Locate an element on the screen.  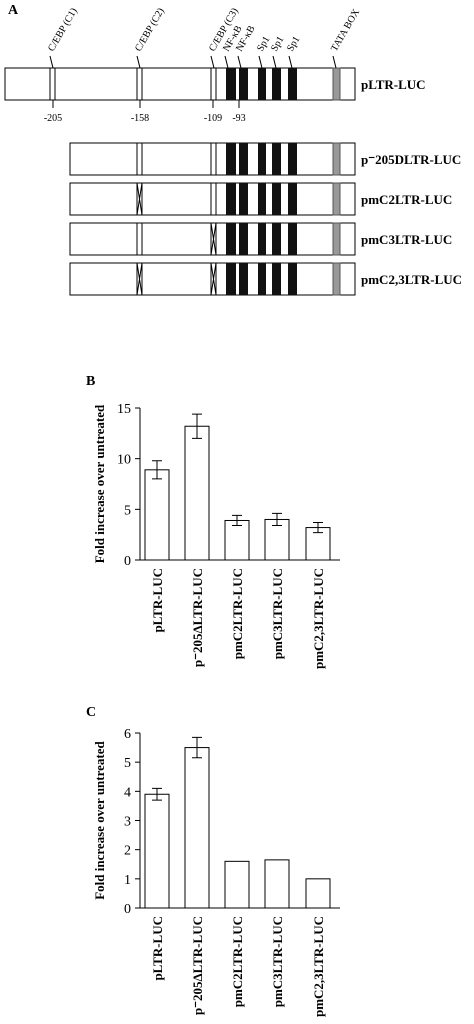
construct-label: pmC2,3LTR-LUC is located at coordinates (411, 279).